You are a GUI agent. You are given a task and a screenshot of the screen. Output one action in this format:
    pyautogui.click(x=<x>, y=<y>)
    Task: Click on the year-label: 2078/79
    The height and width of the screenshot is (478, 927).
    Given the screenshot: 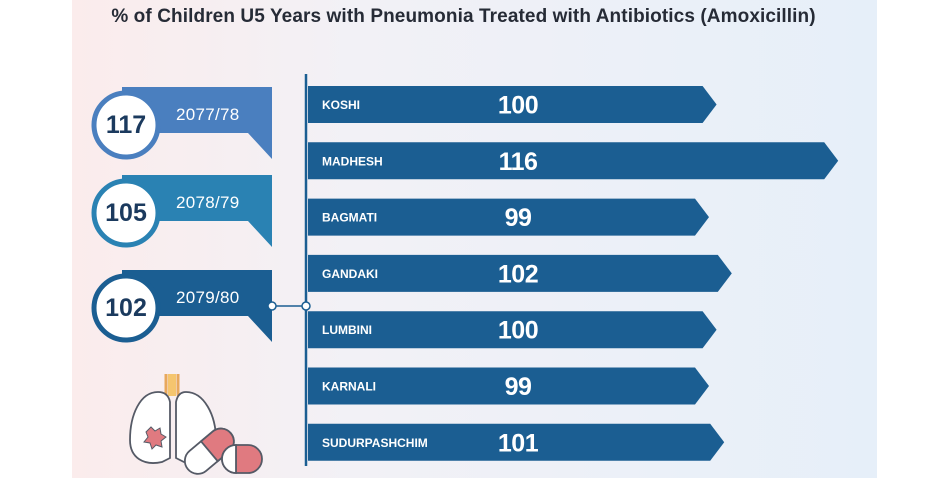 What is the action you would take?
    pyautogui.click(x=208, y=202)
    